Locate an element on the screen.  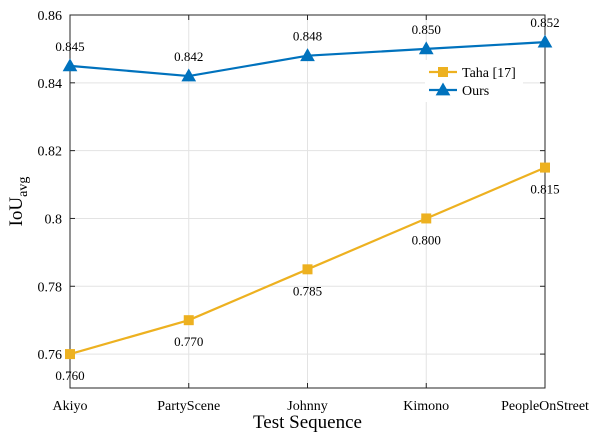
data-label-ours: 0.852 is located at coordinates (544, 22).